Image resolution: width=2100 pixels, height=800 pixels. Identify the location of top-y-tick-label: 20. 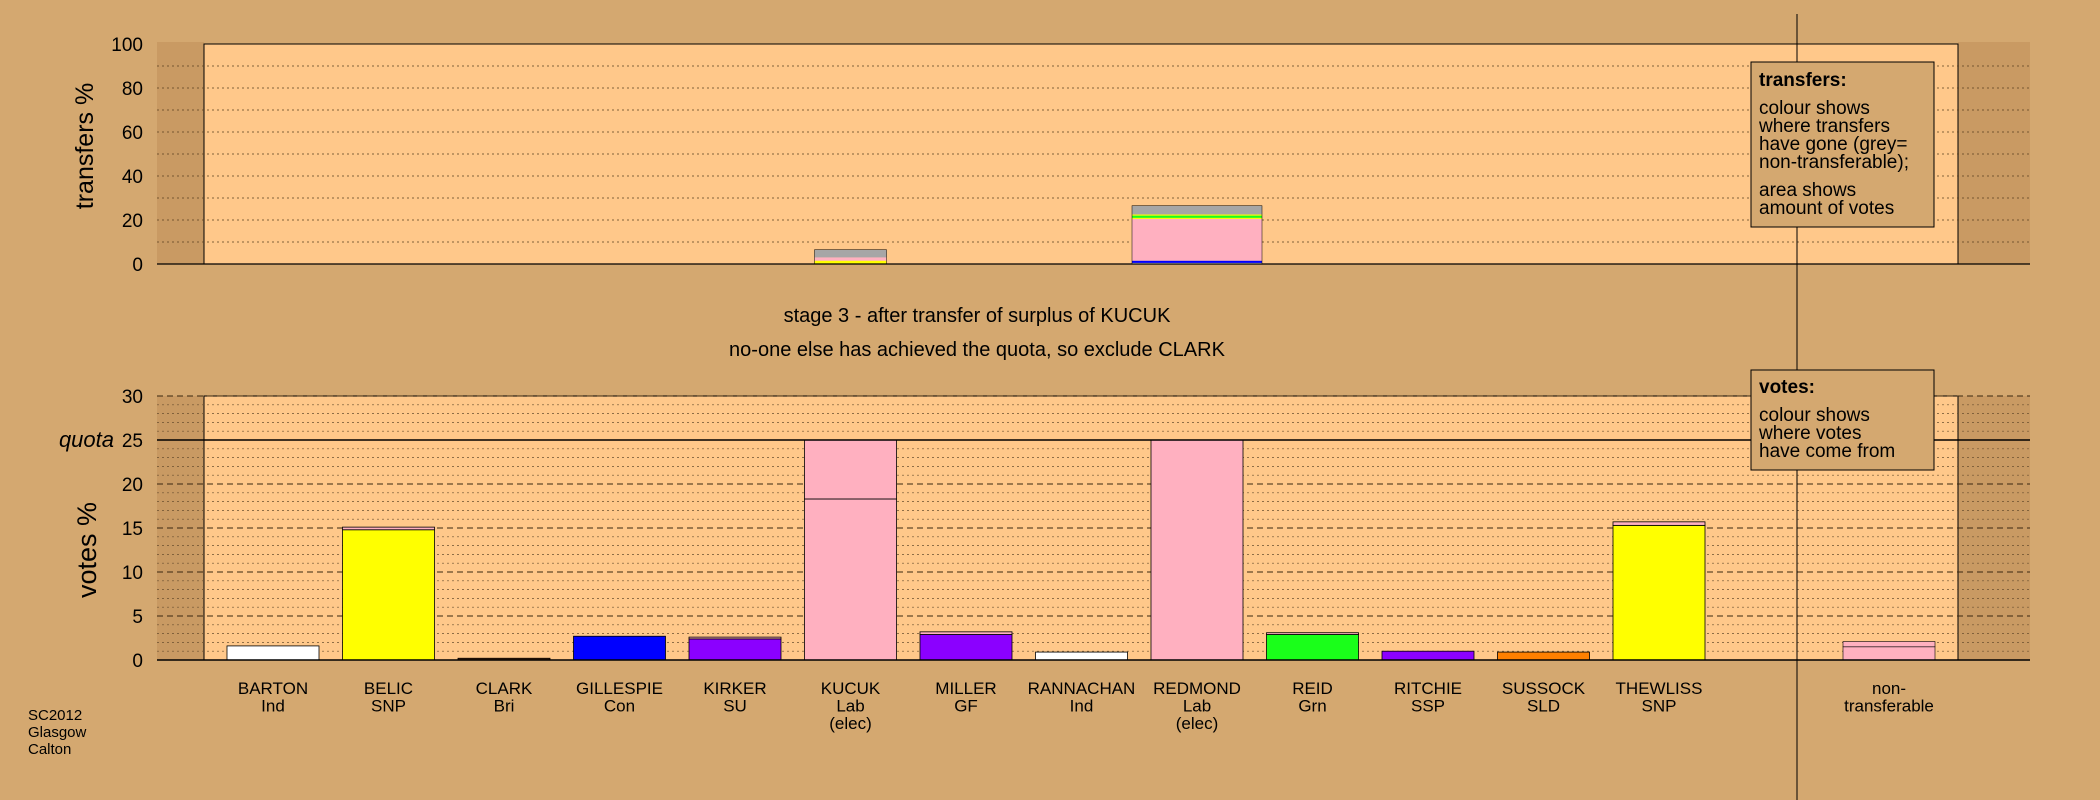
(132, 221).